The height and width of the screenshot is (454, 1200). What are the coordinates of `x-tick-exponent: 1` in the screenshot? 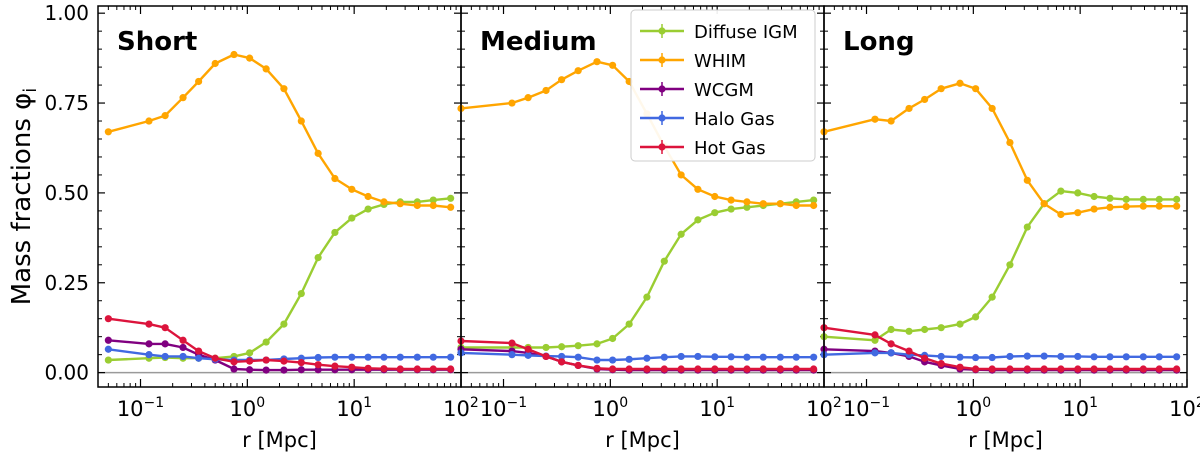 It's located at (1093, 403).